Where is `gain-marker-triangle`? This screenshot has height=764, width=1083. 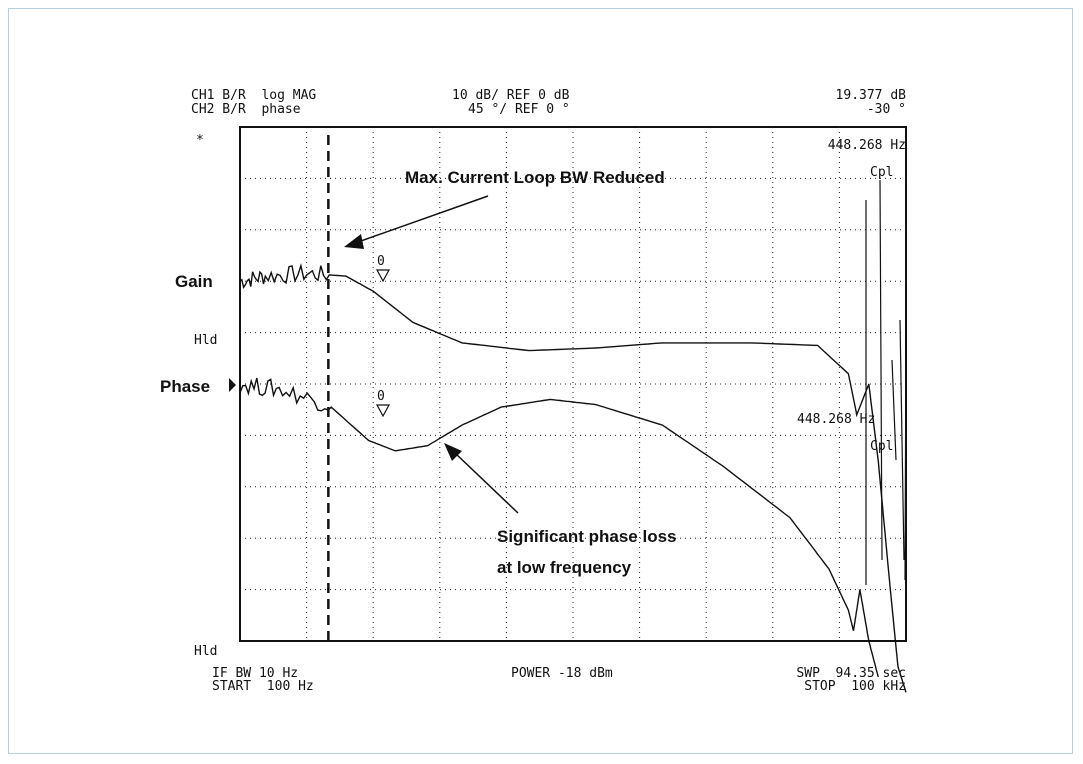
gain-marker-triangle is located at coordinates (383, 275).